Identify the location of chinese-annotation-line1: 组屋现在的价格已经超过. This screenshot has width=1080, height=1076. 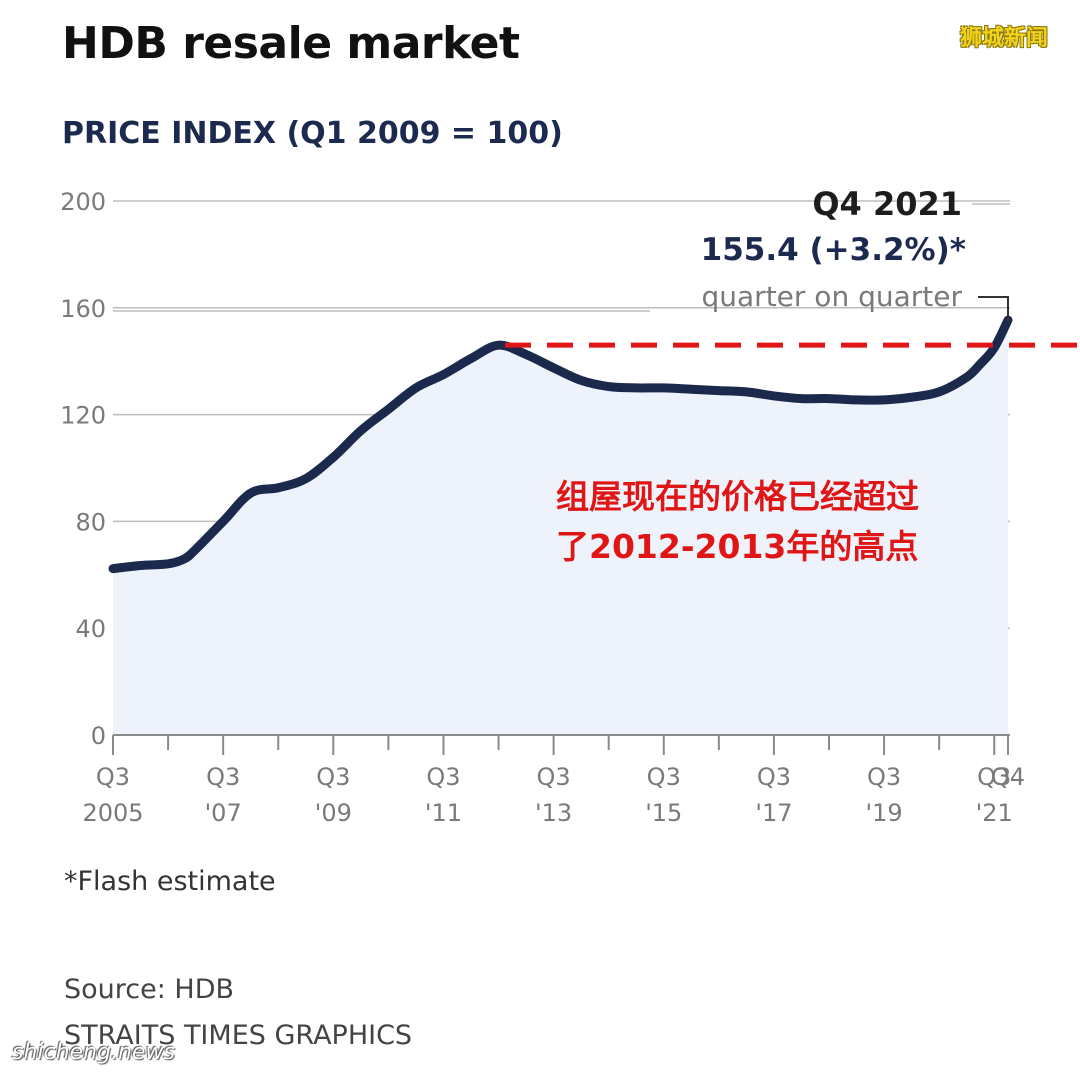
(737, 496).